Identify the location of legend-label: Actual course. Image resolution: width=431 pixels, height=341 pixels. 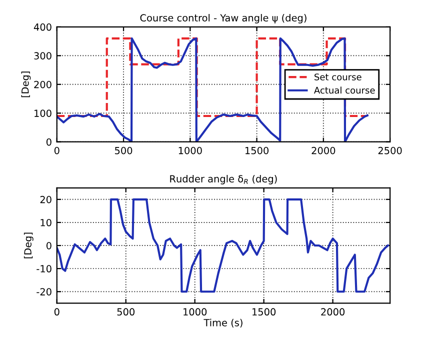
(344, 90).